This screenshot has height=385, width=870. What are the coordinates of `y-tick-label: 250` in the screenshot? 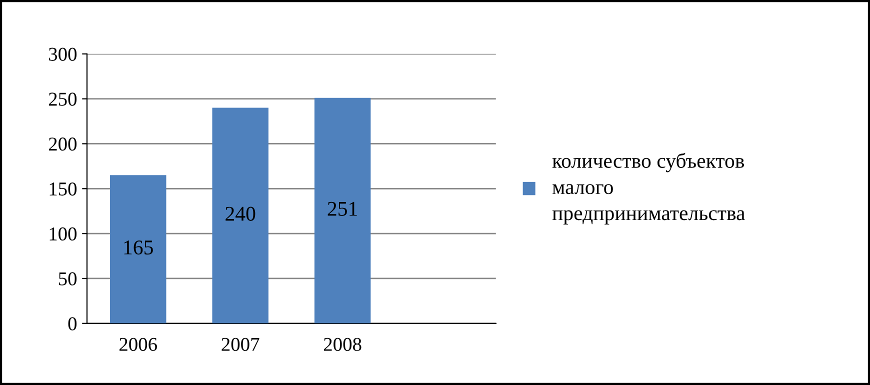 It's located at (62, 99).